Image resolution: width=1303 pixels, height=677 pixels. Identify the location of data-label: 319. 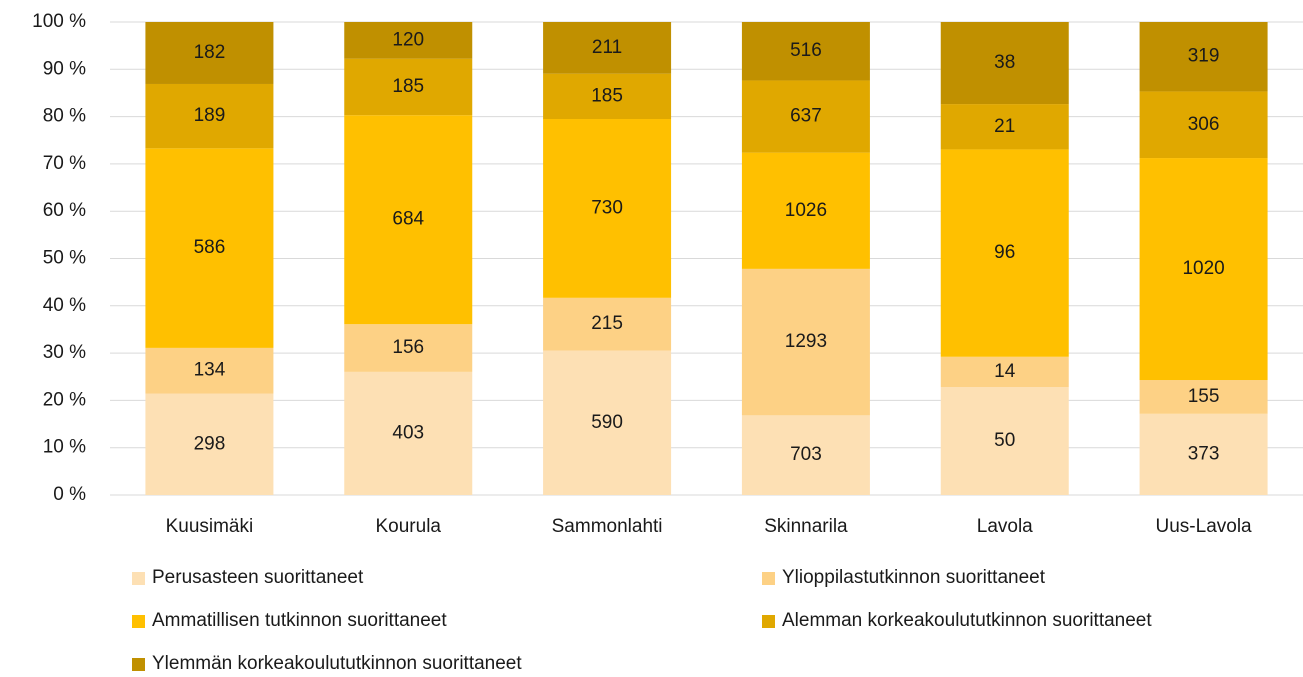
(1204, 56).